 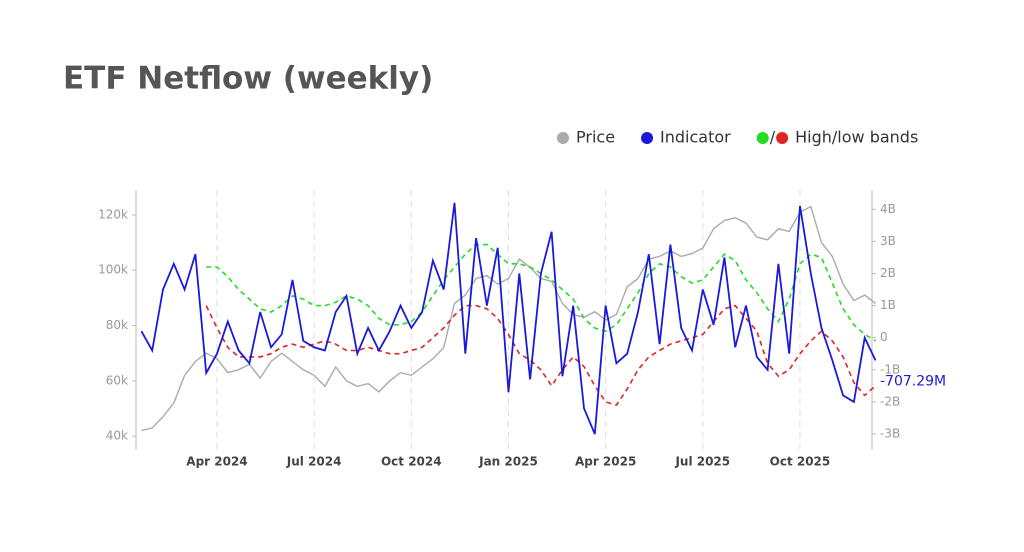 I want to click on x-tick-label: Jan 2025, so click(x=508, y=462).